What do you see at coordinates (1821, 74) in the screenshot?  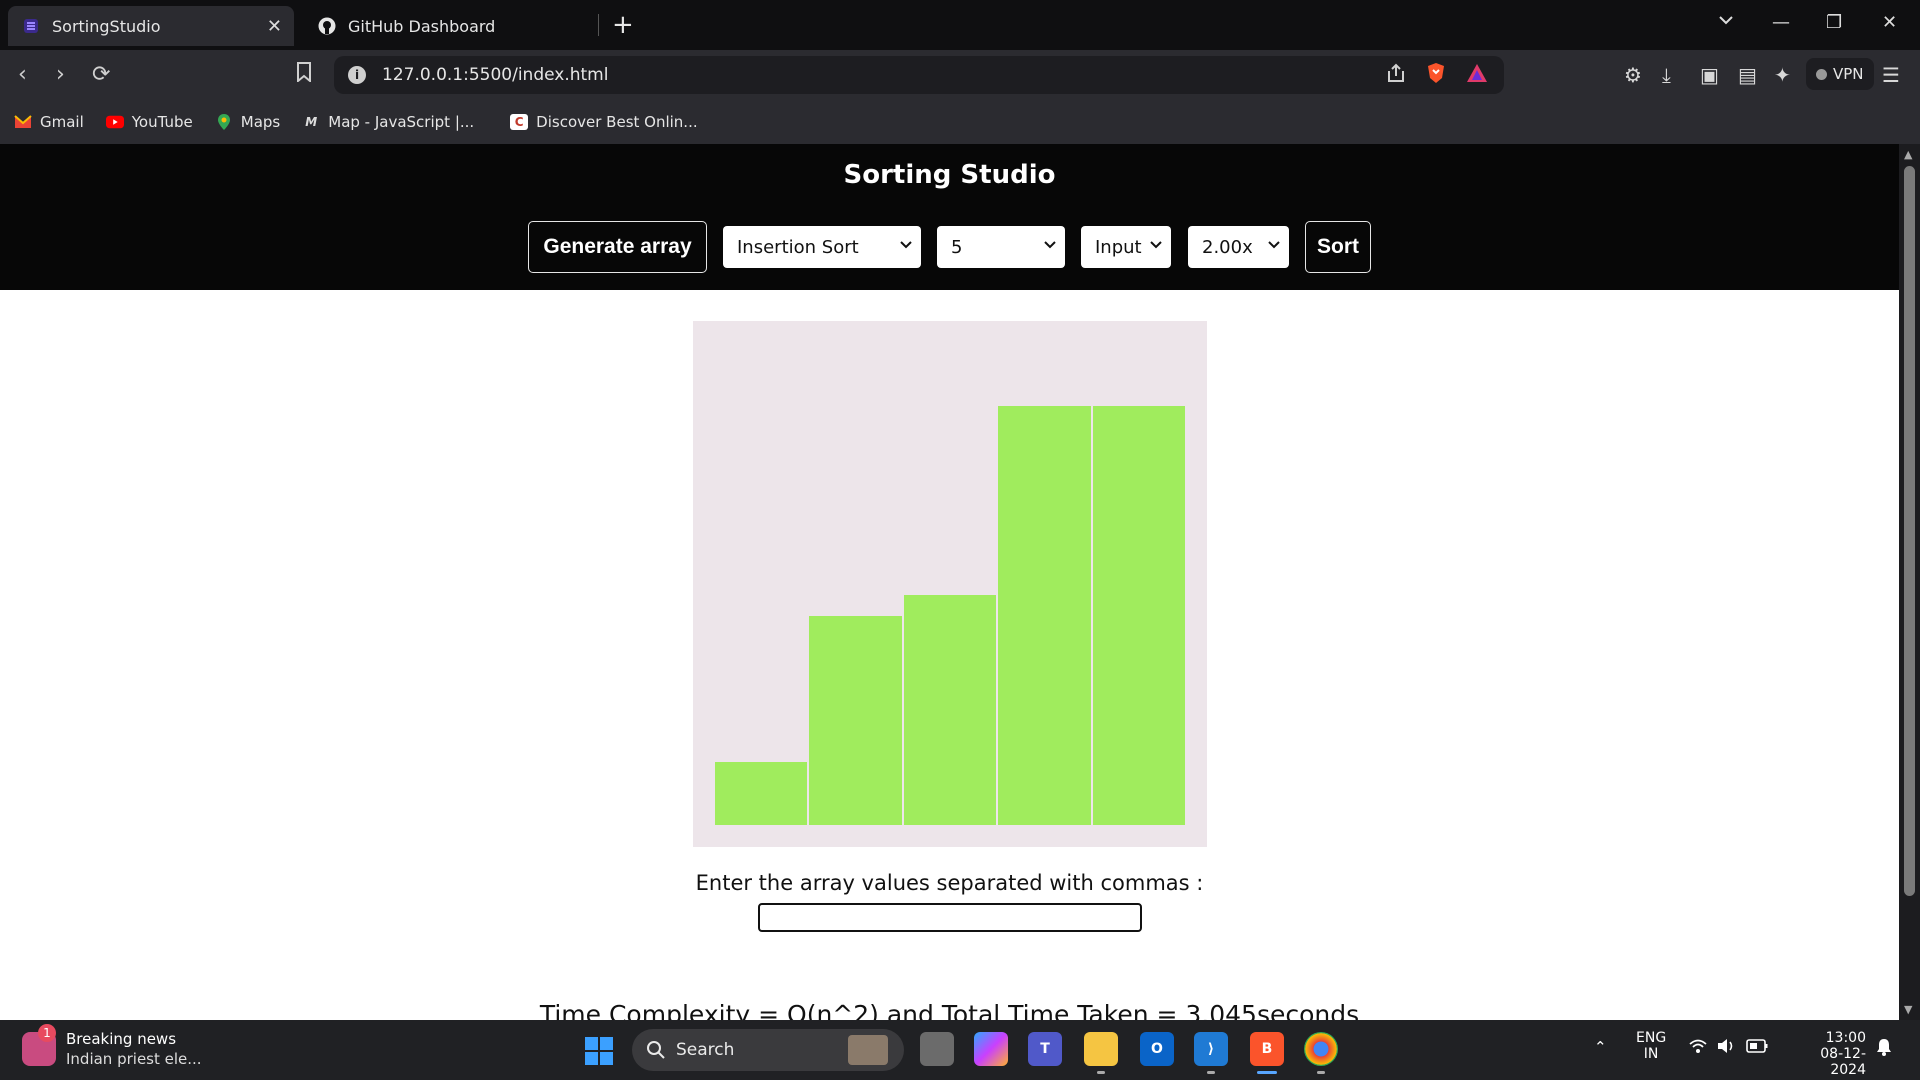 I see `vpn-status-icon` at bounding box center [1821, 74].